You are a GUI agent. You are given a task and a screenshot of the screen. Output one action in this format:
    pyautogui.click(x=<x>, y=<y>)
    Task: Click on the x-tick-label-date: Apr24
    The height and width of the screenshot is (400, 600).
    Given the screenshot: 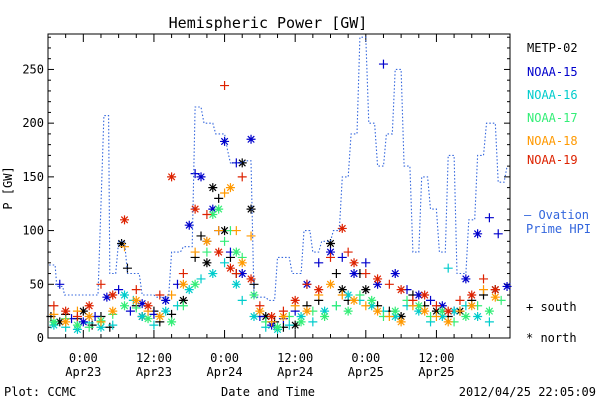 What is the action you would take?
    pyautogui.click(x=295, y=372)
    